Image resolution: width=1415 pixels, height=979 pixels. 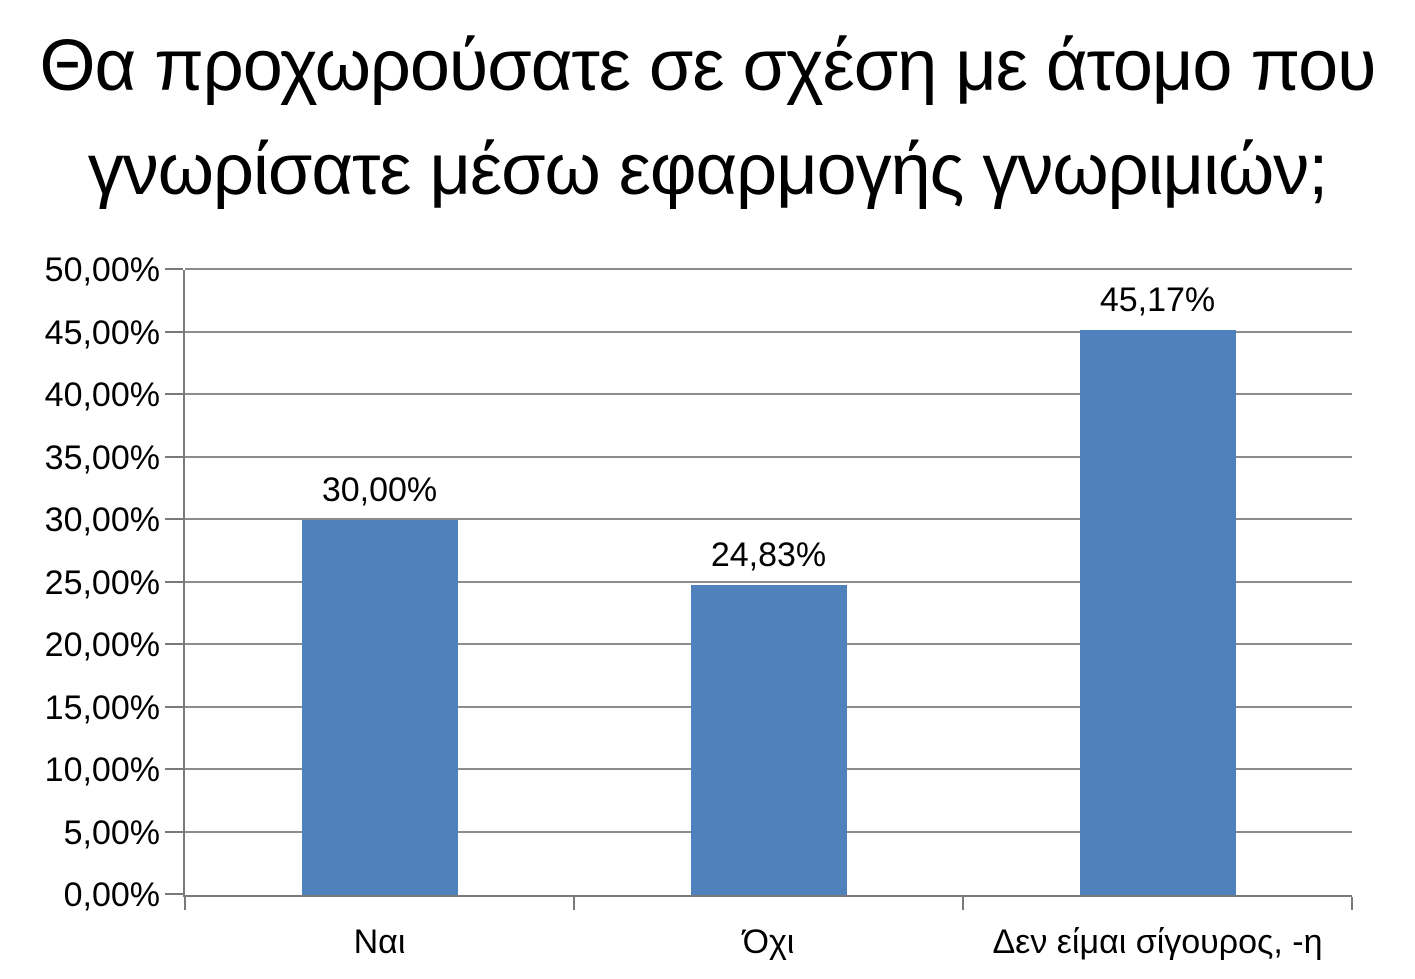 What do you see at coordinates (767, 896) in the screenshot?
I see `x-axis-line` at bounding box center [767, 896].